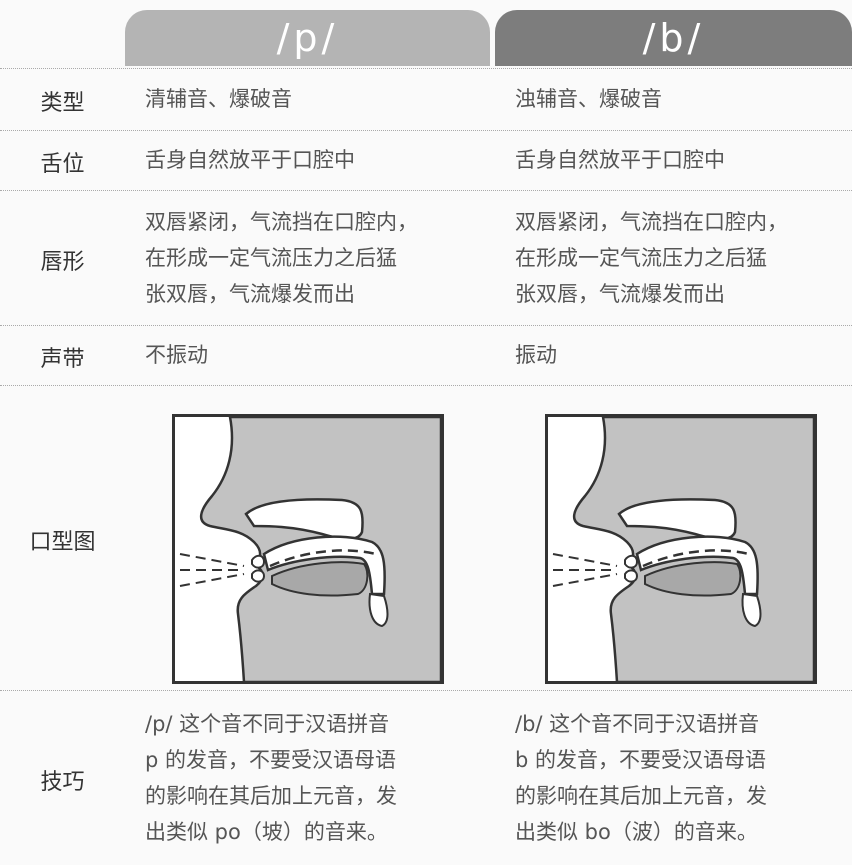 The height and width of the screenshot is (865, 852). I want to click on column-header: /p/, so click(307, 38).